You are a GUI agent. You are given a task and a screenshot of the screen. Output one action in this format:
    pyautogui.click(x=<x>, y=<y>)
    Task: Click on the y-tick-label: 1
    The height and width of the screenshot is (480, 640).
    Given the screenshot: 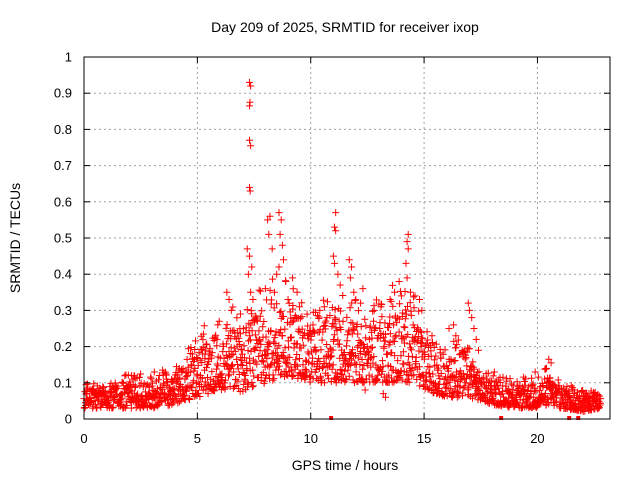 What is the action you would take?
    pyautogui.click(x=68, y=57)
    